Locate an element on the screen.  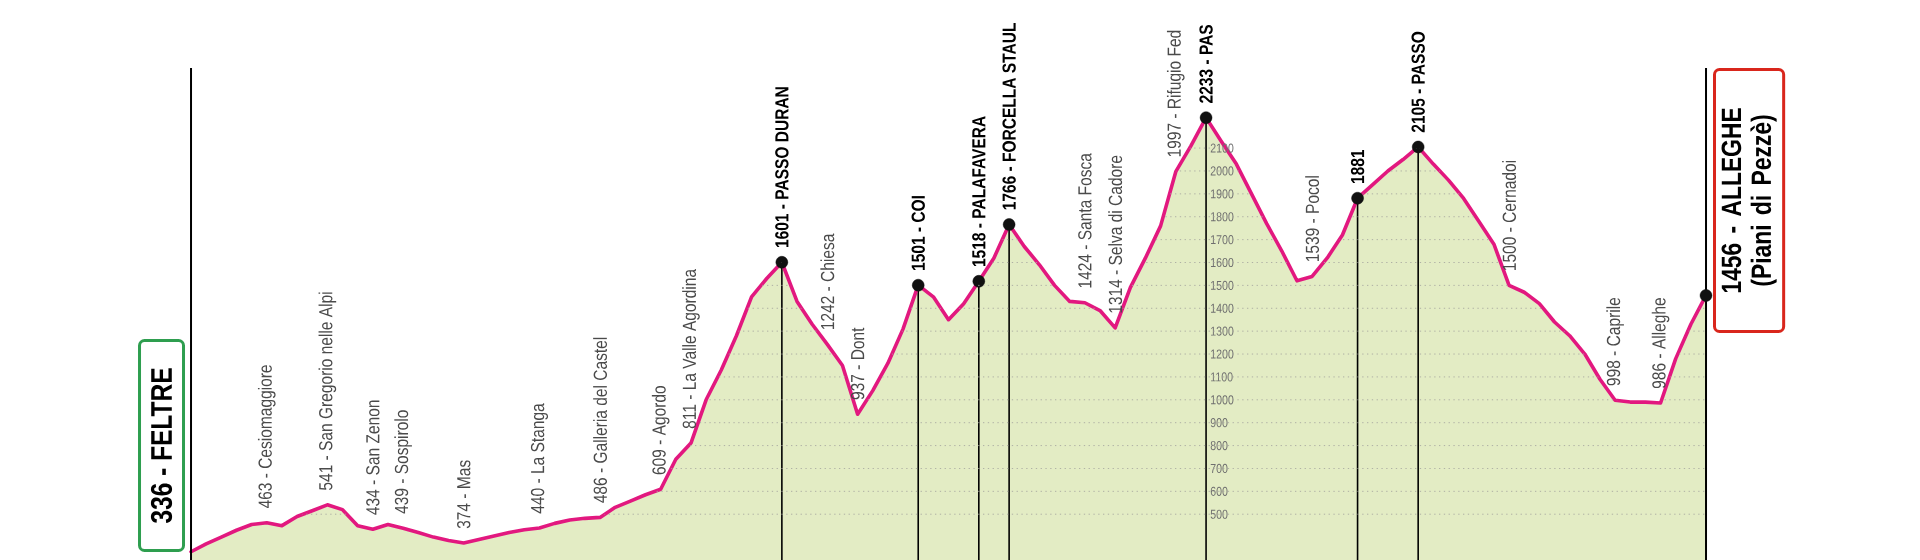
y-tick-label: 1700 is located at coordinates (1222, 240).